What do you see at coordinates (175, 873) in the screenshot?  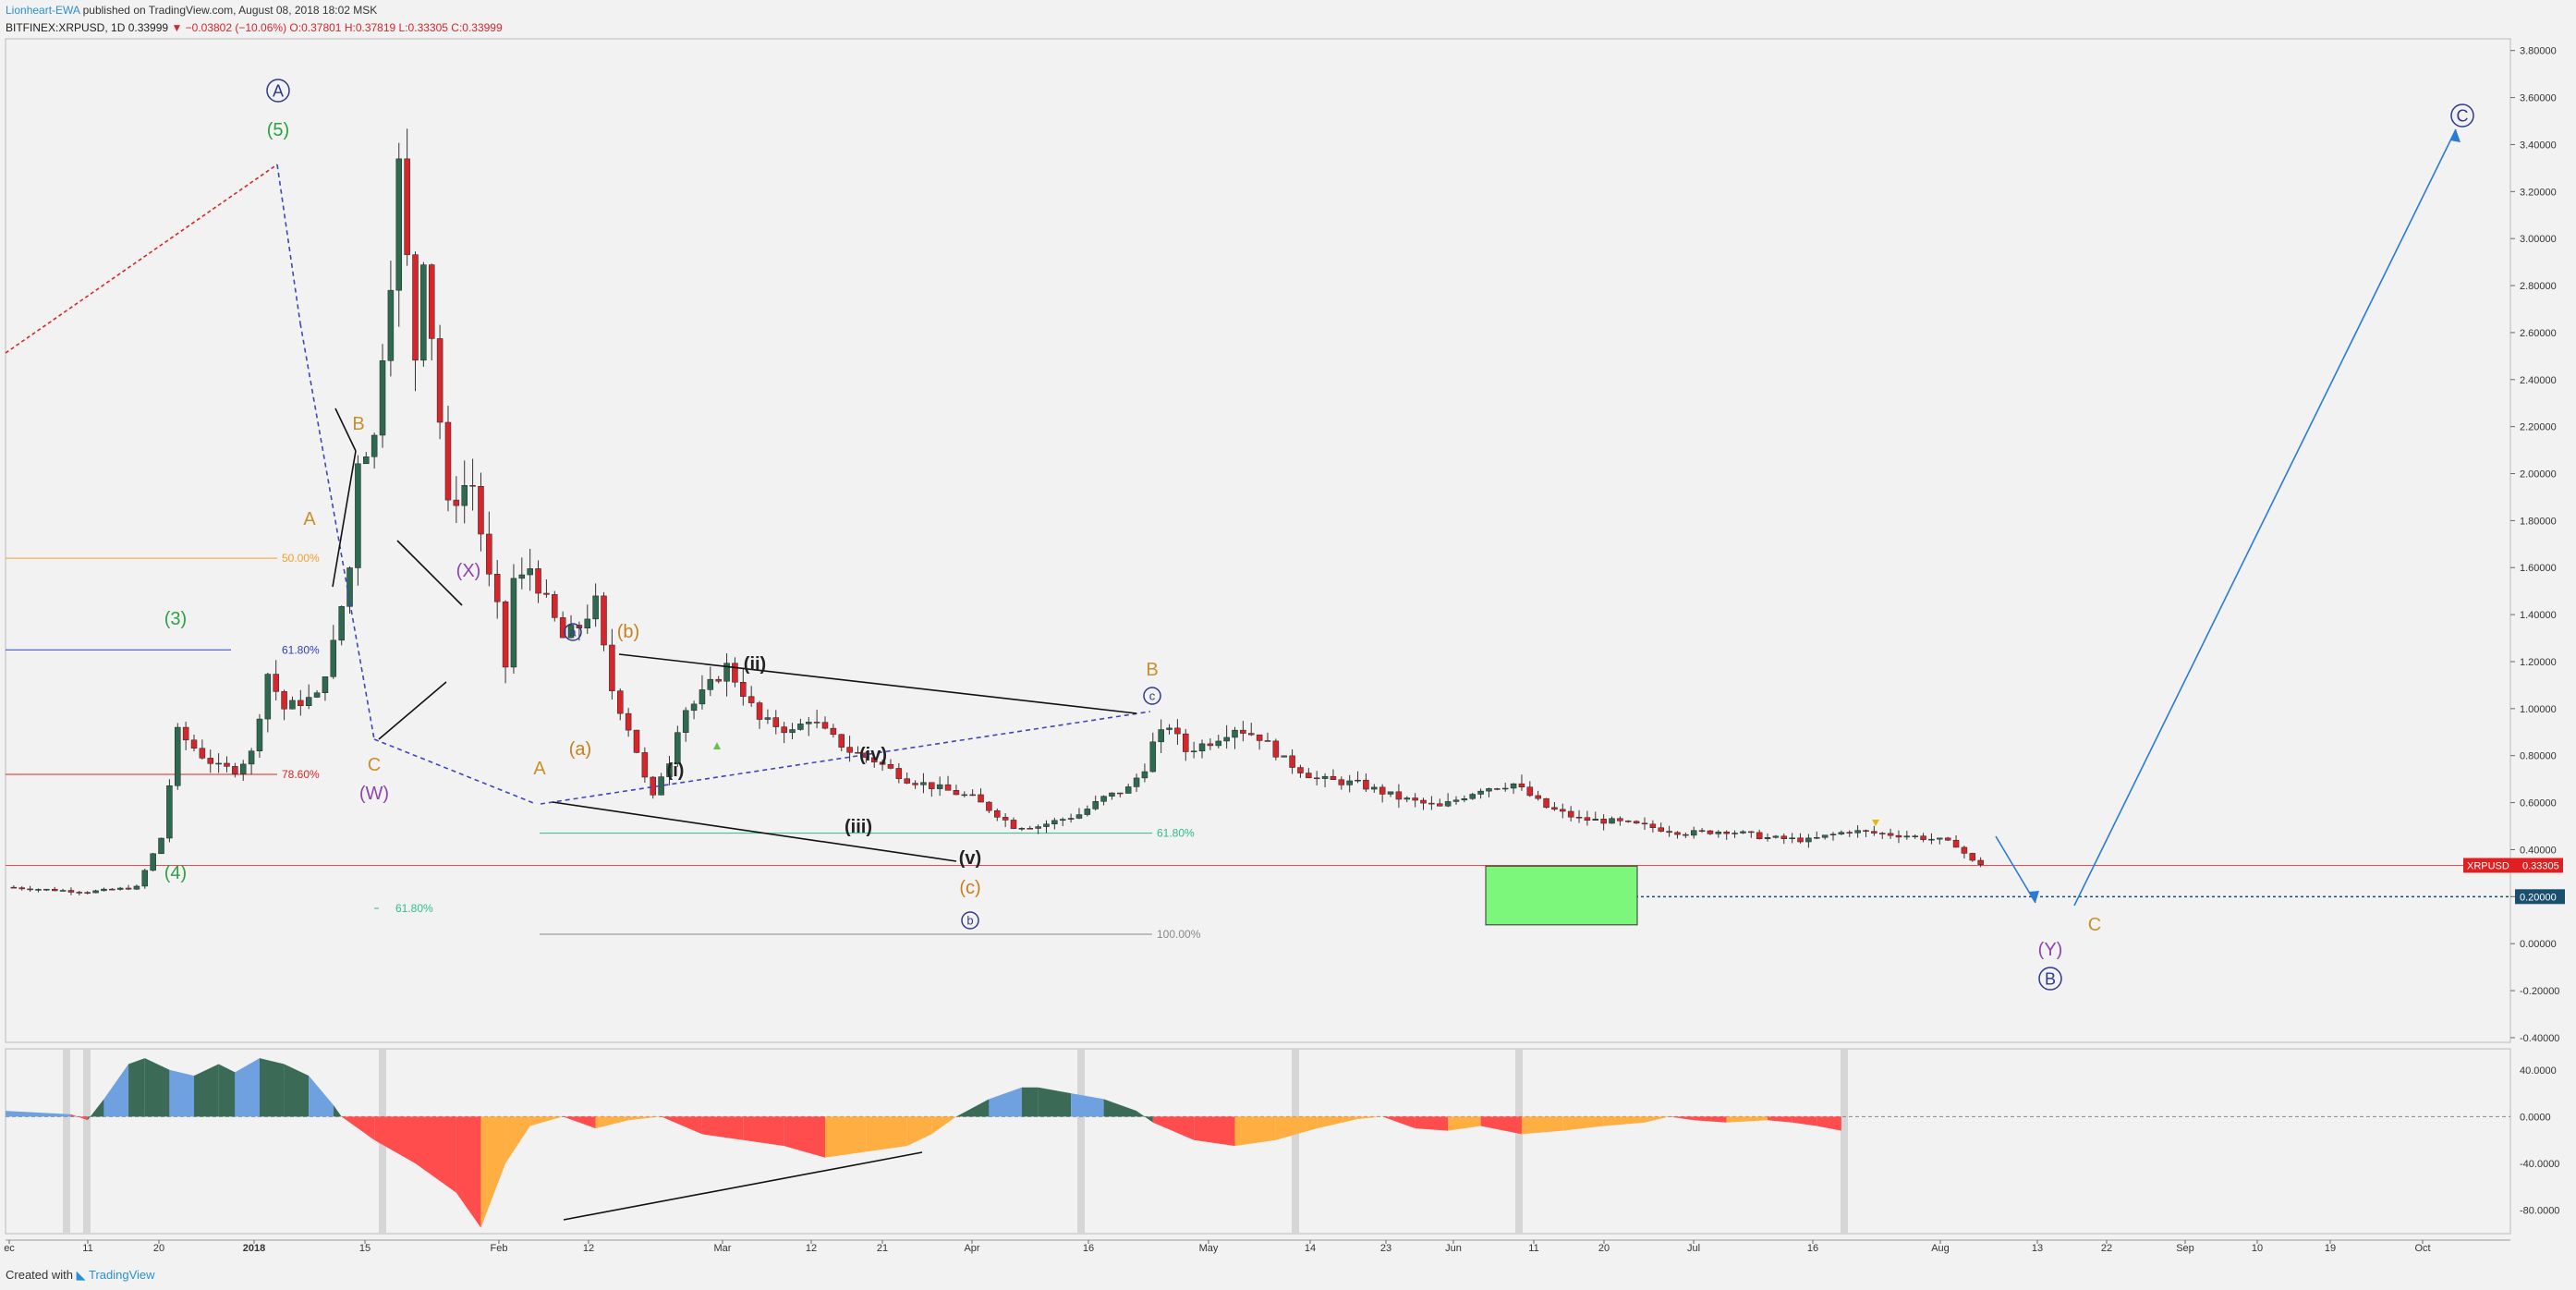 I see `wave-label: (4)` at bounding box center [175, 873].